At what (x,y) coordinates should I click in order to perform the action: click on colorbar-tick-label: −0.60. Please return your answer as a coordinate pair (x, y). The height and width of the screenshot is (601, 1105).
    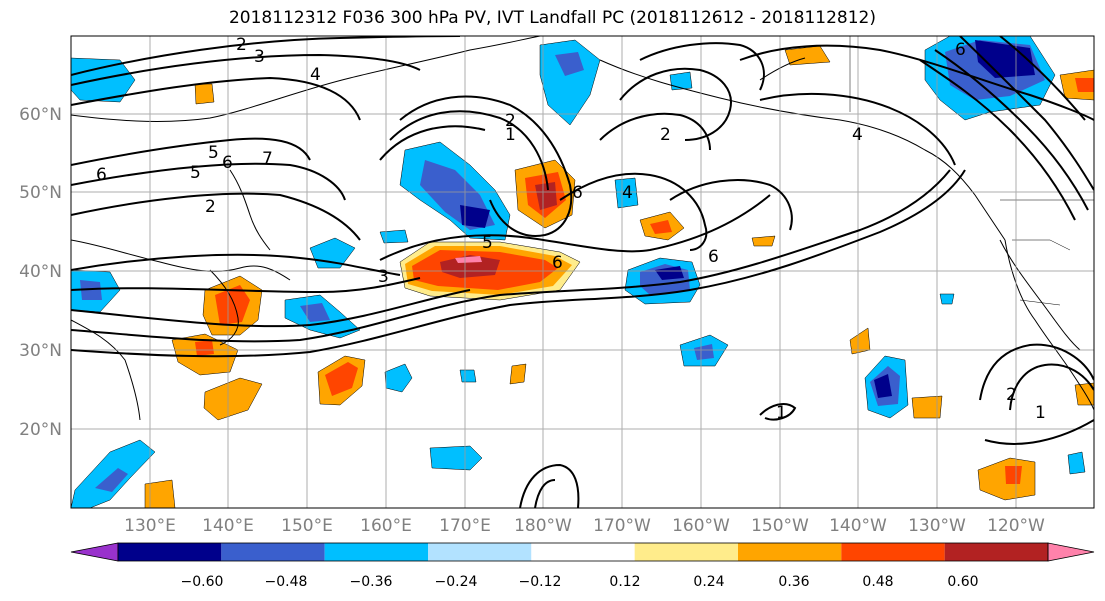
    Looking at the image, I should click on (202, 582).